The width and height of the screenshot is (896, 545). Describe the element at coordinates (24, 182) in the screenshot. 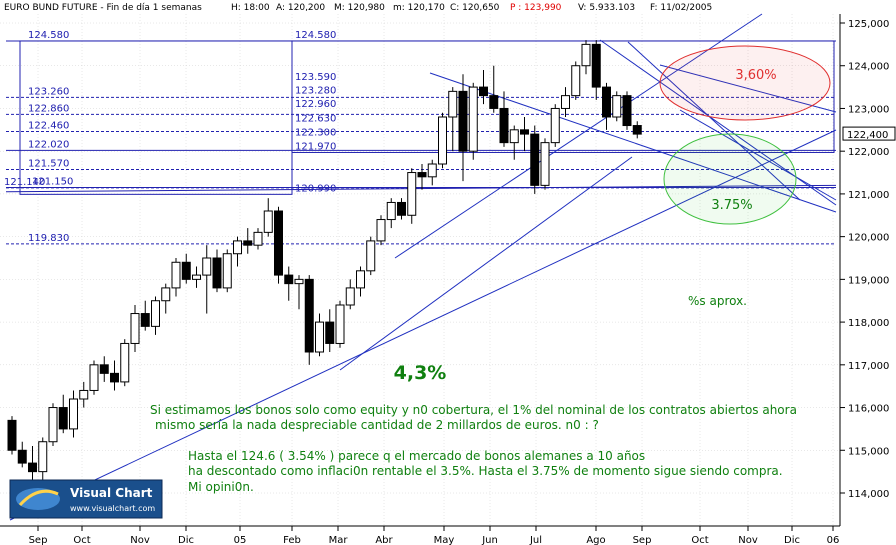

I see `level-label: 121.140` at that location.